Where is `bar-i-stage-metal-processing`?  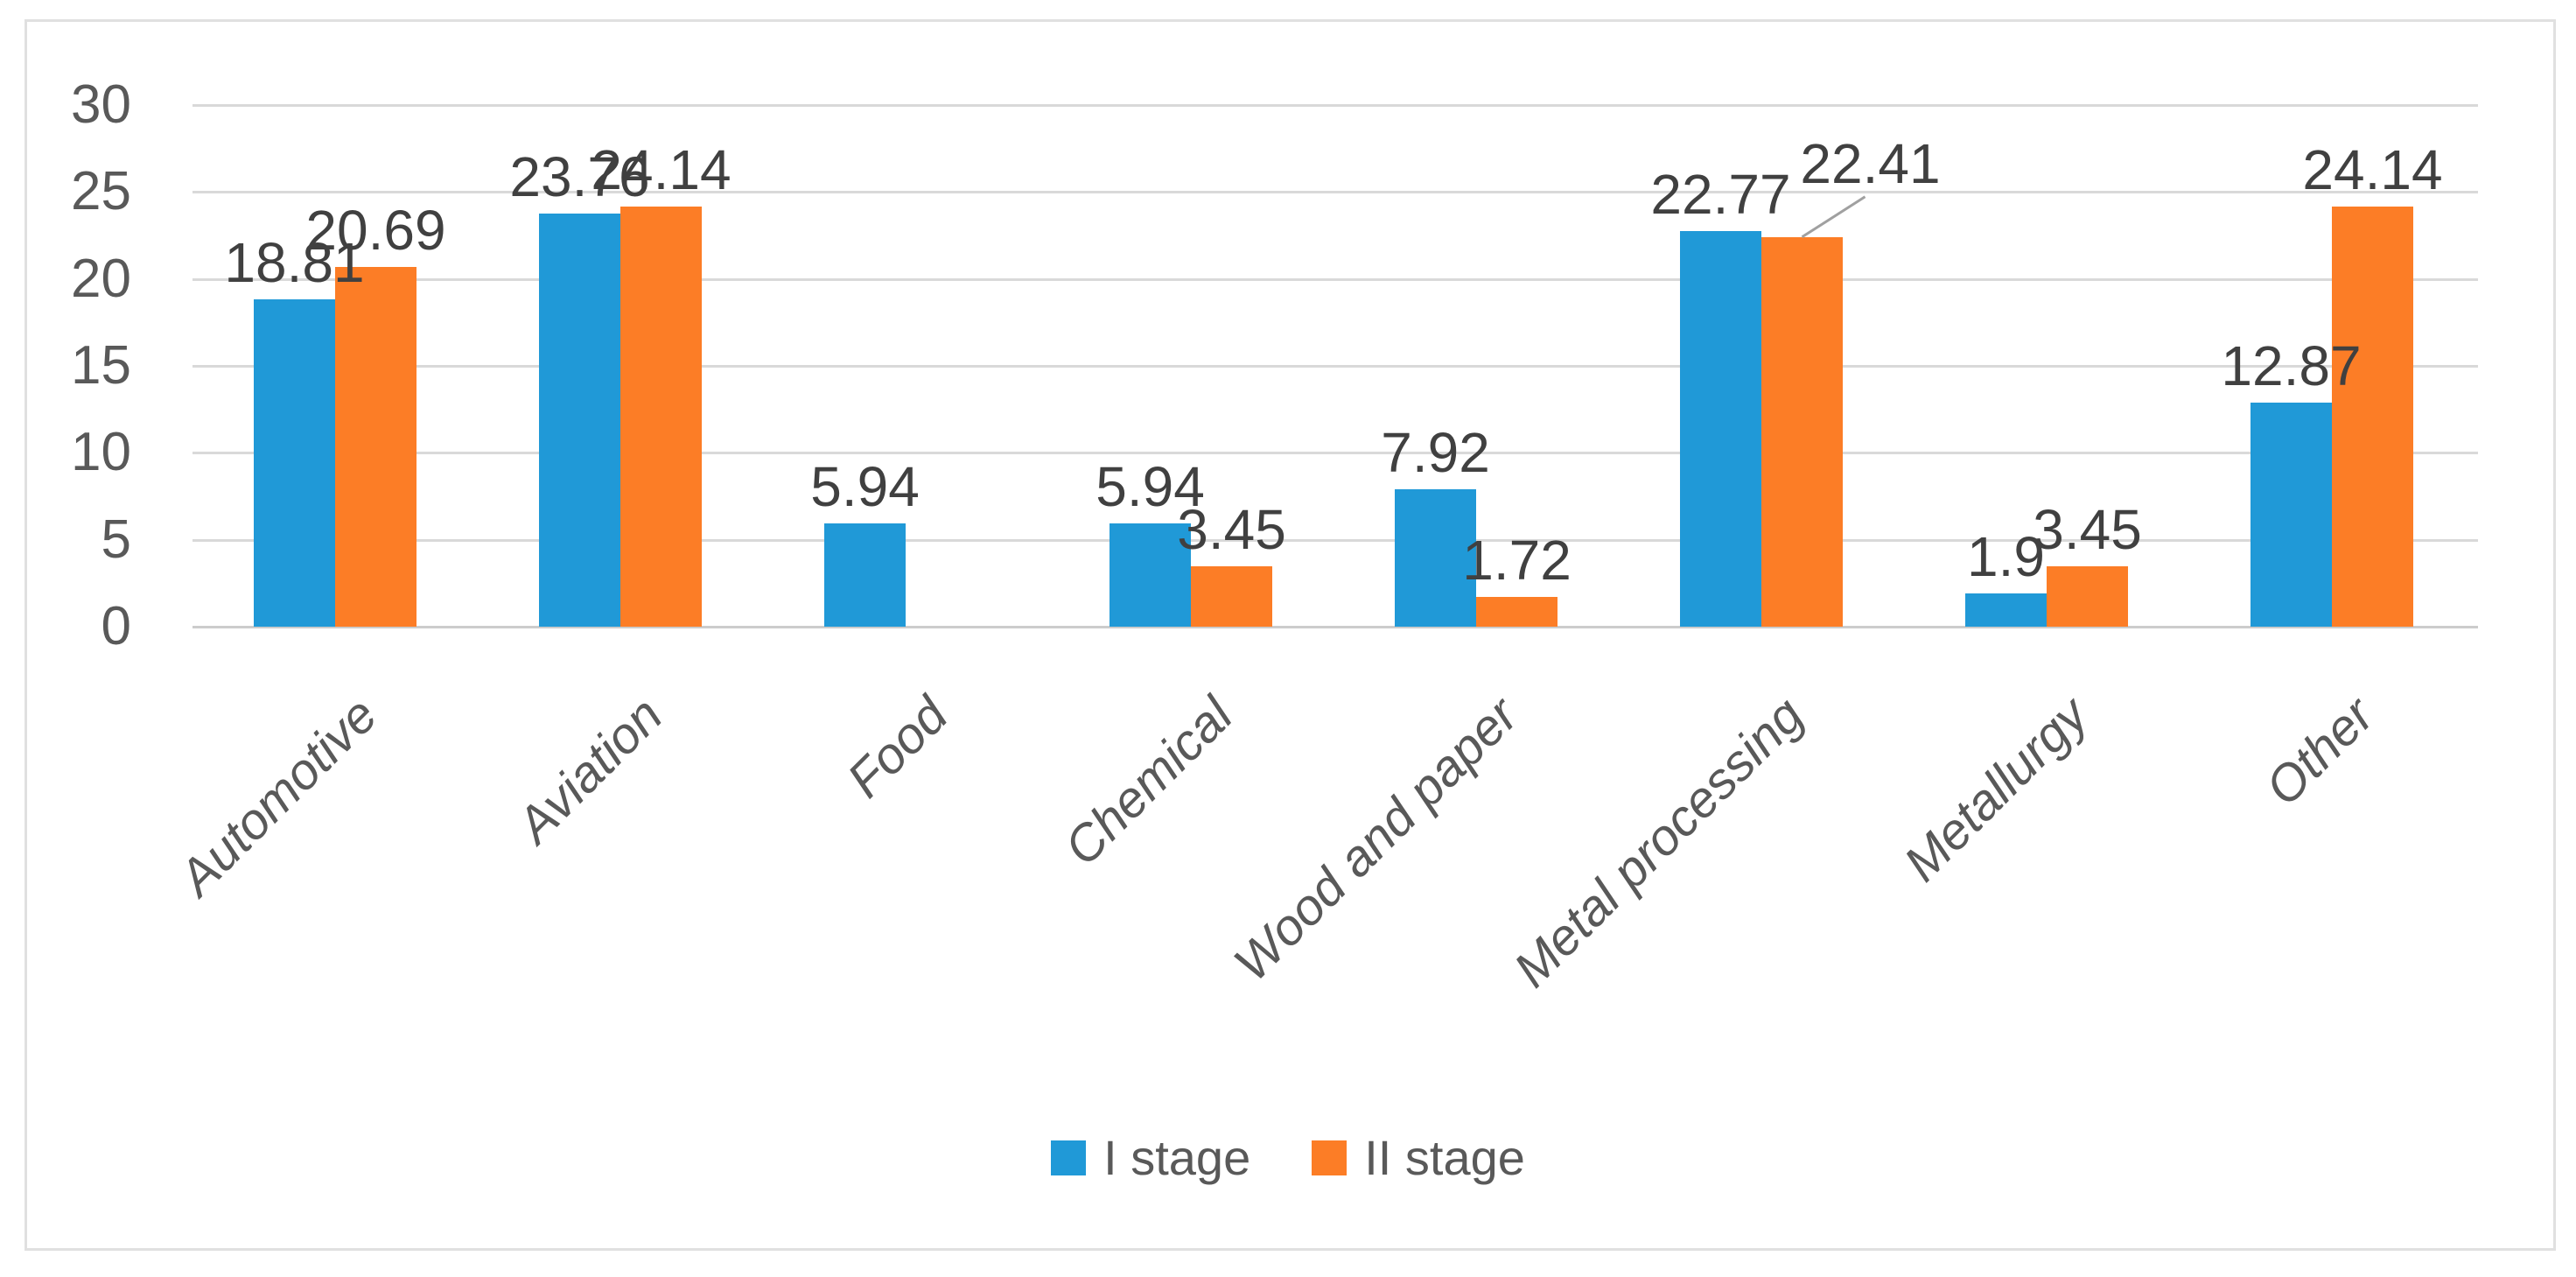
bar-i-stage-metal-processing is located at coordinates (1720, 428).